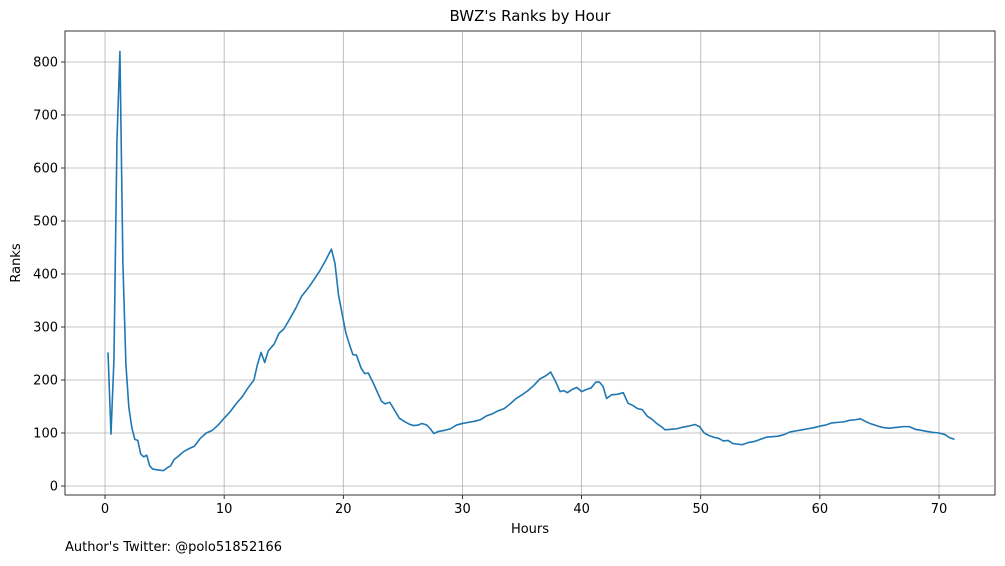  What do you see at coordinates (45, 221) in the screenshot?
I see `y-tick-label: 500` at bounding box center [45, 221].